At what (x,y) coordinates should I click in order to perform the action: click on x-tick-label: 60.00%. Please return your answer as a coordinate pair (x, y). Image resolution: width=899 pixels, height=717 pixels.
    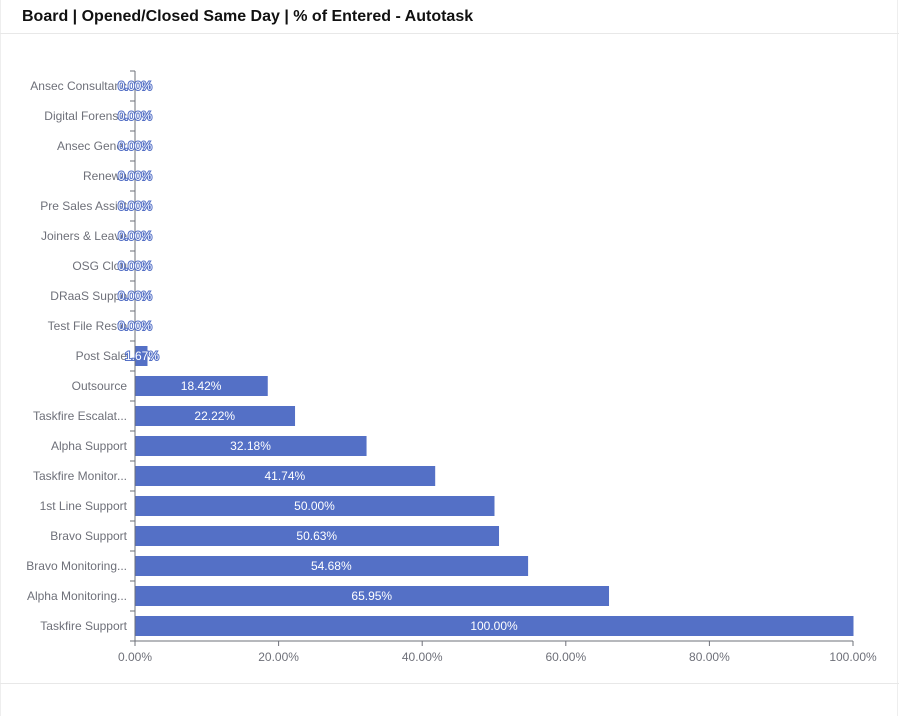
    Looking at the image, I should click on (565, 657).